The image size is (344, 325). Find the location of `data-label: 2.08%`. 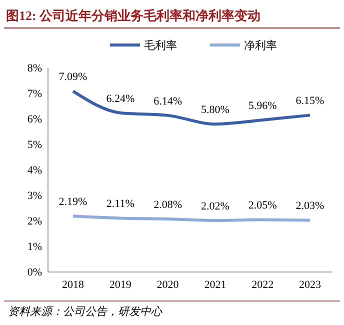

data-label: 2.08% is located at coordinates (168, 204).